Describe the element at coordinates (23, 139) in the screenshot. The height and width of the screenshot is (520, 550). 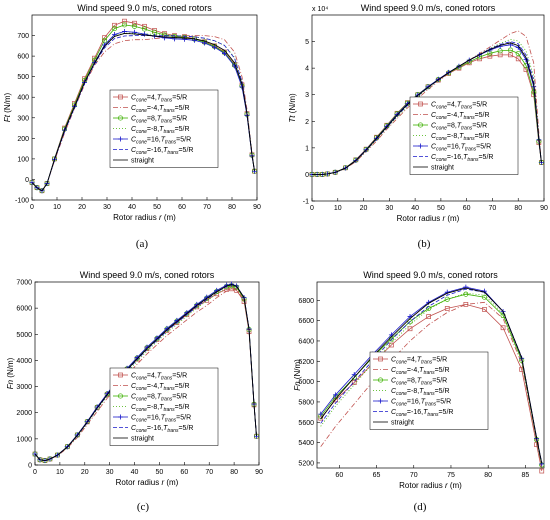
I see `y-tick-label: 200` at that location.